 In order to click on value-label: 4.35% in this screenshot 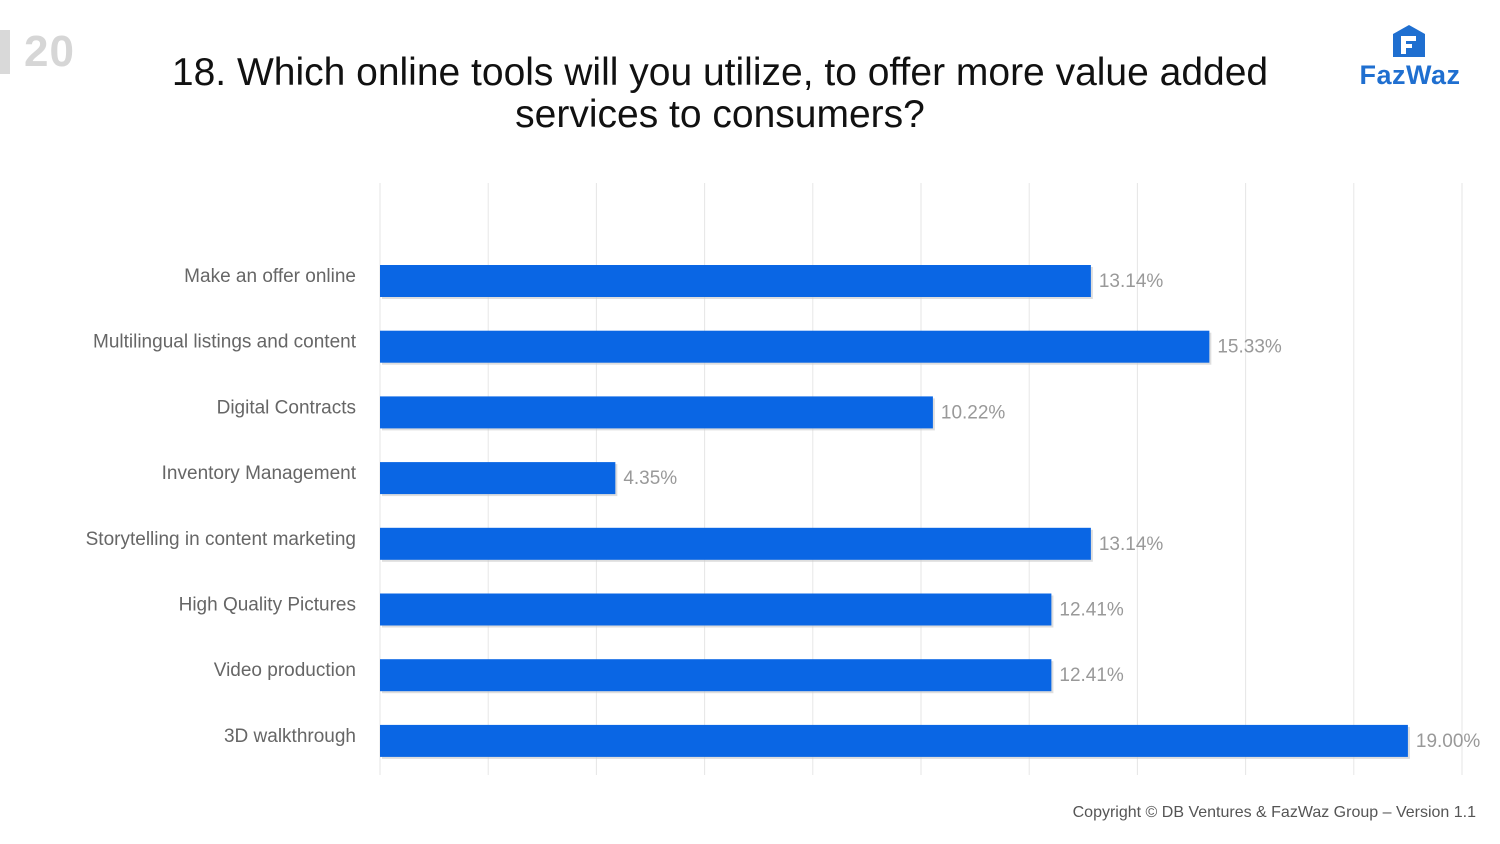, I will do `click(650, 478)`.